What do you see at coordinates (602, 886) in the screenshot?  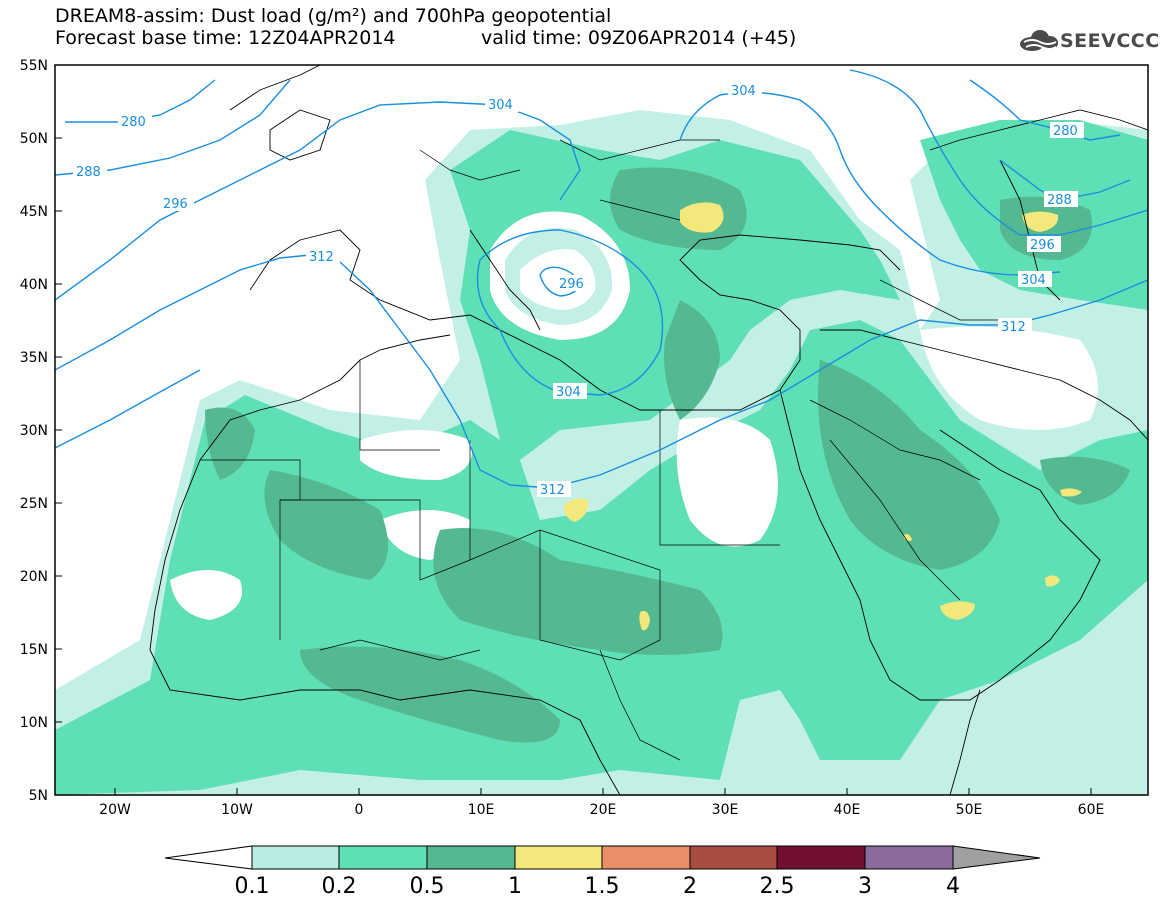 I see `colorbar-label: 1.5` at bounding box center [602, 886].